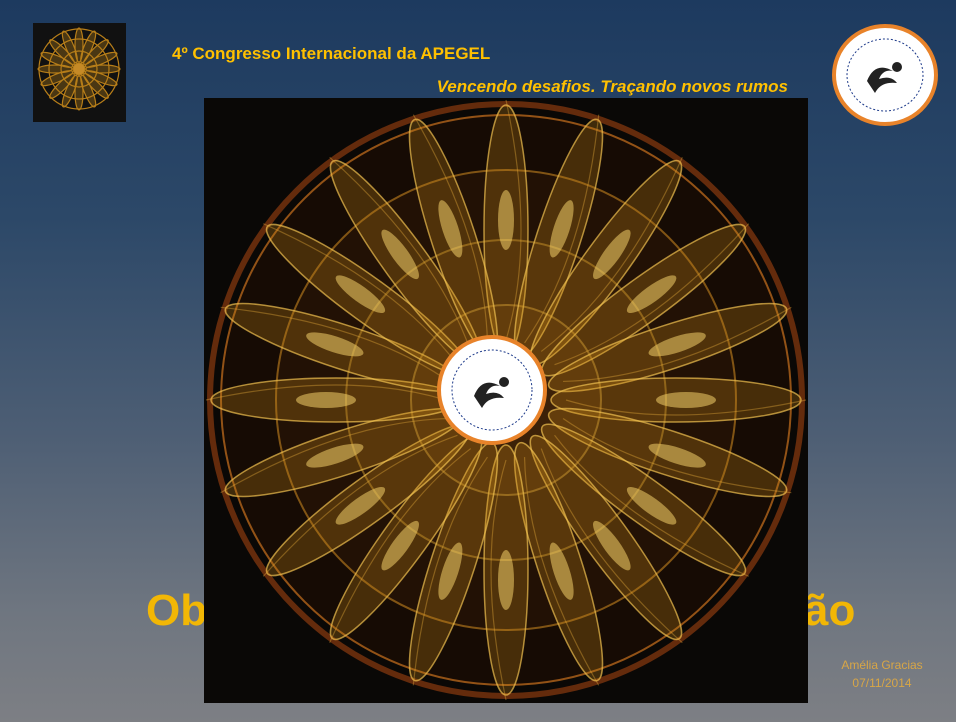 Image resolution: width=956 pixels, height=722 pixels. What do you see at coordinates (177, 610) in the screenshot?
I see `slide-title-start: Ob` at bounding box center [177, 610].